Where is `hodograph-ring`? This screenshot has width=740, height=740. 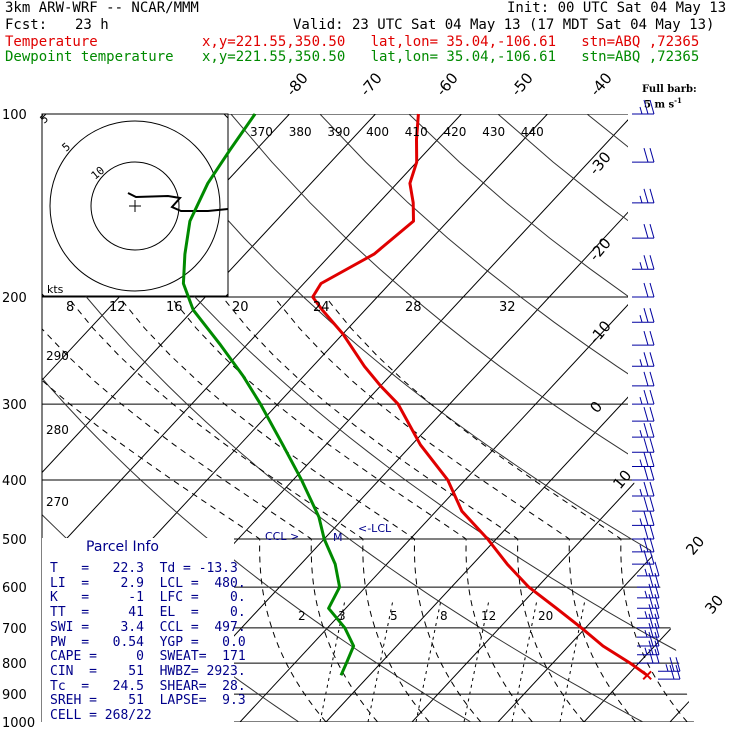
hodograph-ring is located at coordinates (135, 206).